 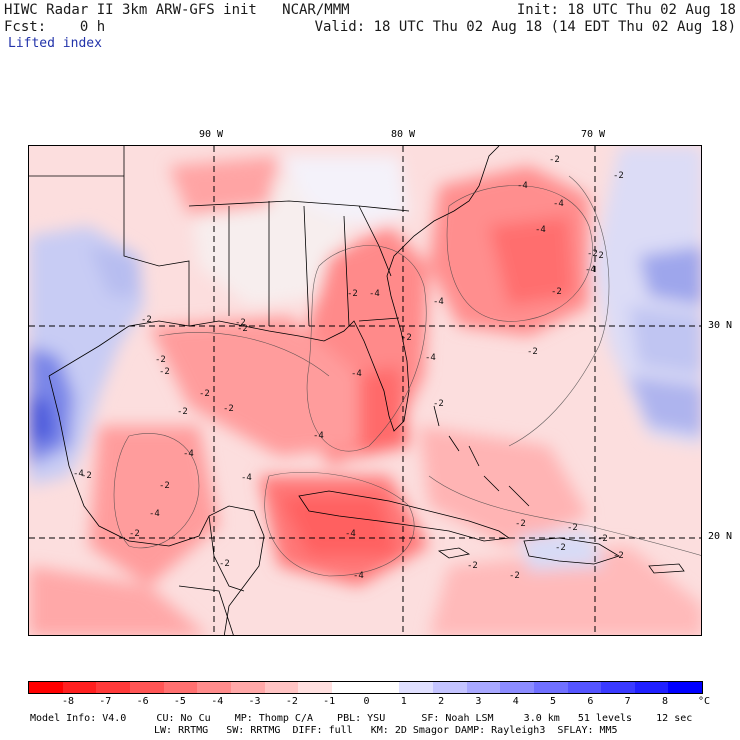 What do you see at coordinates (515, 701) in the screenshot?
I see `colorbar-tick-label: 4` at bounding box center [515, 701].